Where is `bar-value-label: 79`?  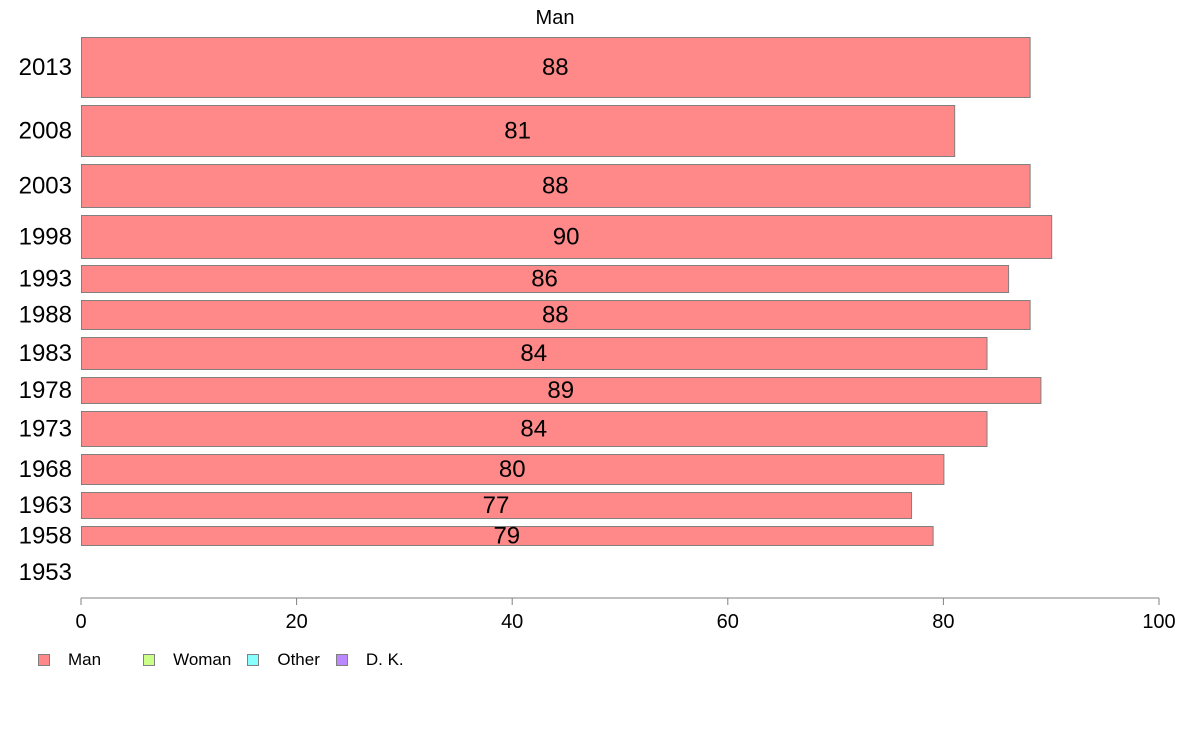 bar-value-label: 79 is located at coordinates (506, 536).